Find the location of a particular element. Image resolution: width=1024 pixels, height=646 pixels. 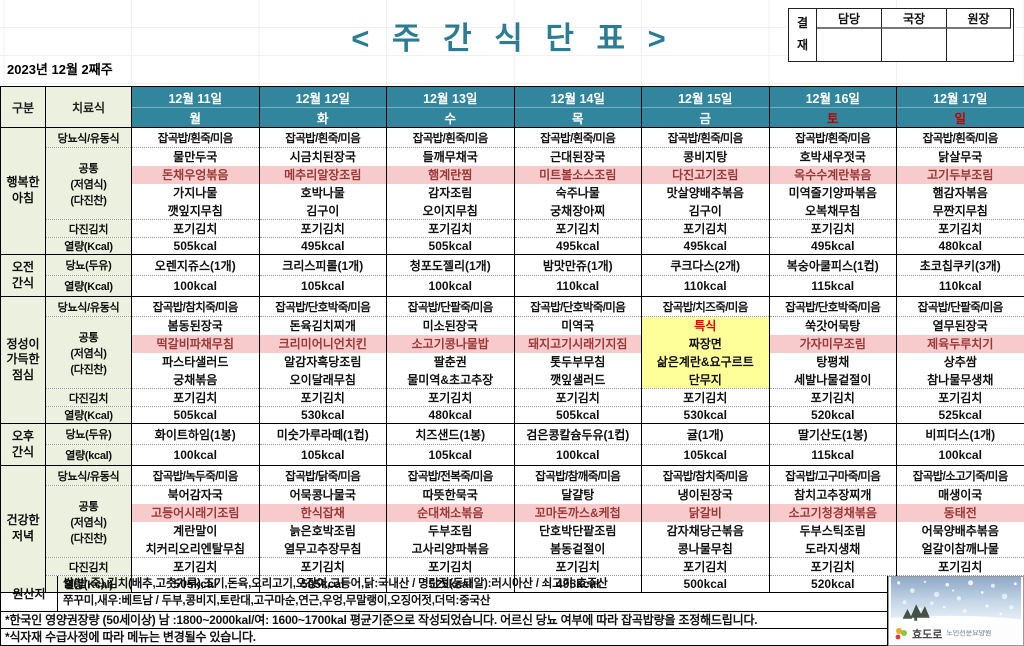

facility-logo-subtitle: 노인전문요양원 is located at coordinates (969, 634).